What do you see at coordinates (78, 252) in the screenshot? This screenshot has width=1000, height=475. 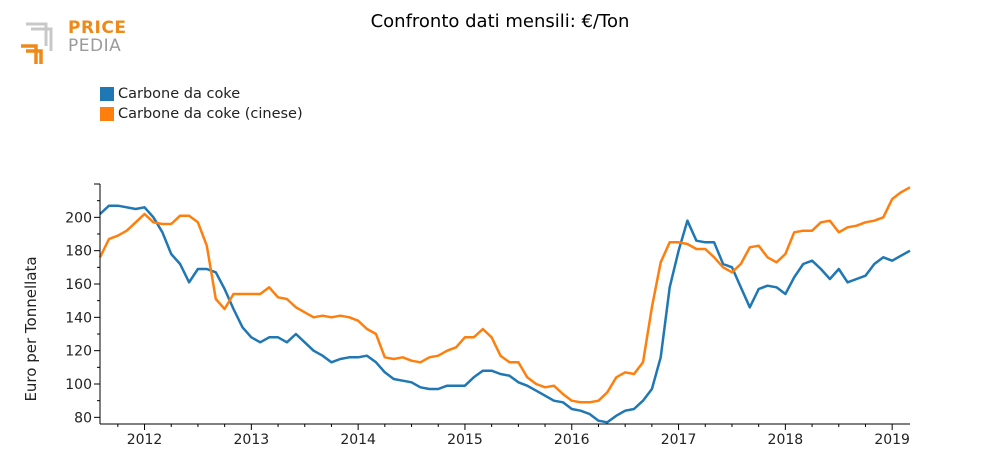 I see `y-tick-label-180: 180` at bounding box center [78, 252].